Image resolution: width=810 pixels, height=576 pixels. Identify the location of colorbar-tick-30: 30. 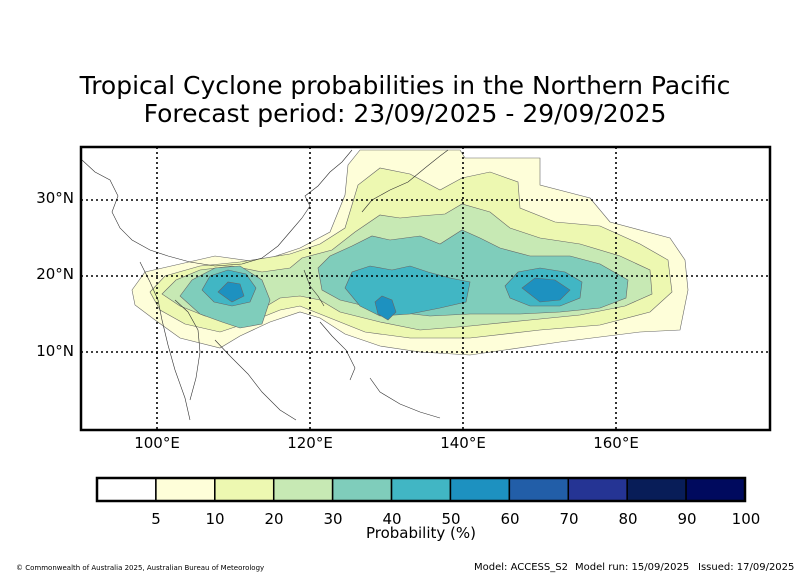
(333, 519).